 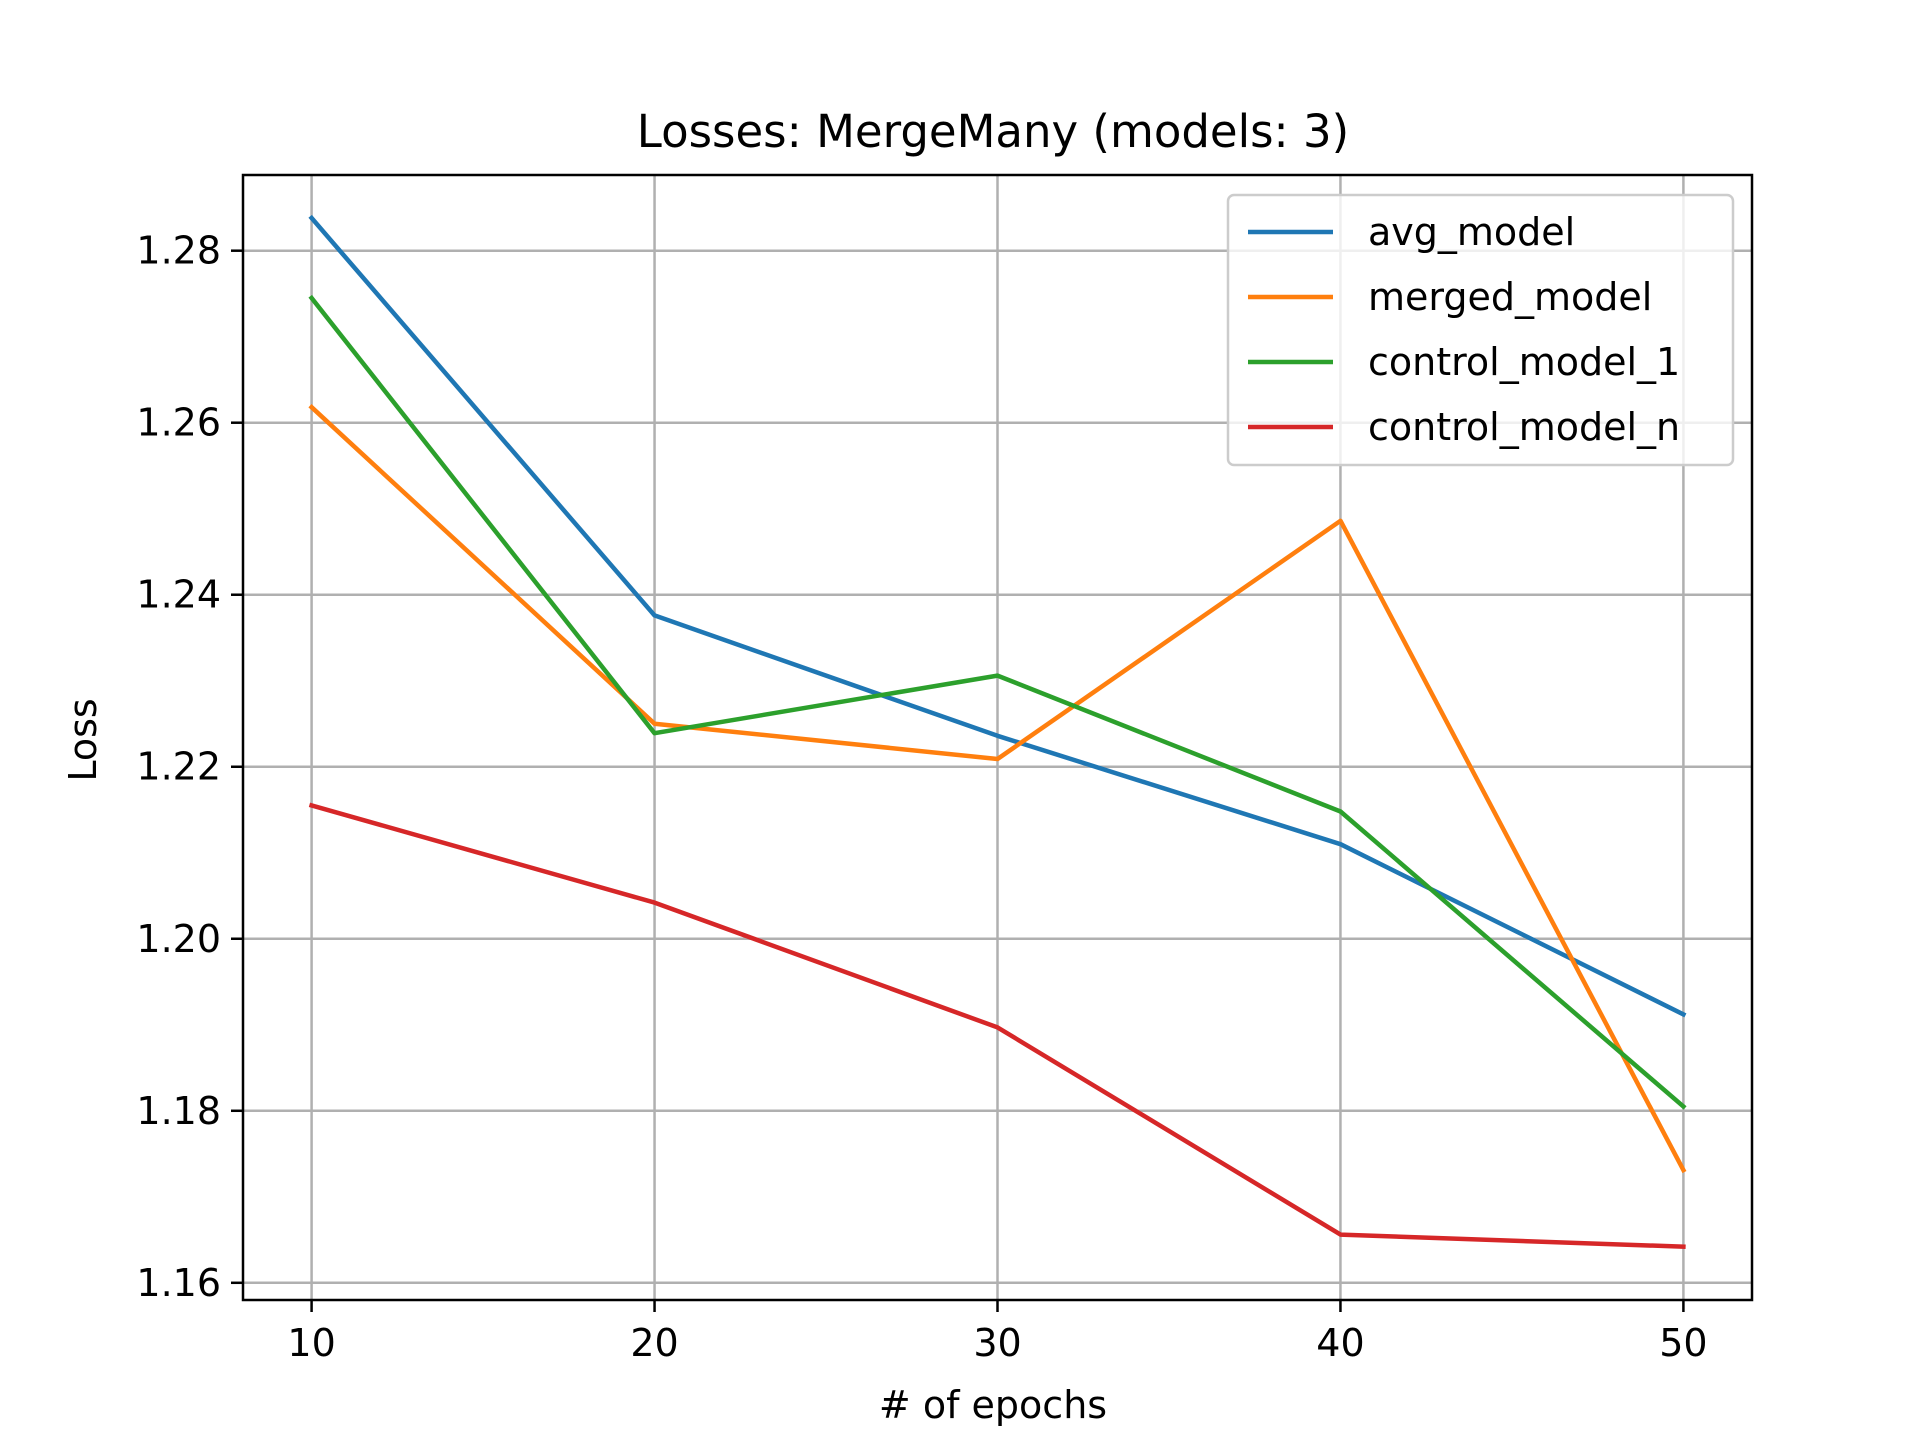 What do you see at coordinates (311, 1343) in the screenshot?
I see `x-tick-label: 10` at bounding box center [311, 1343].